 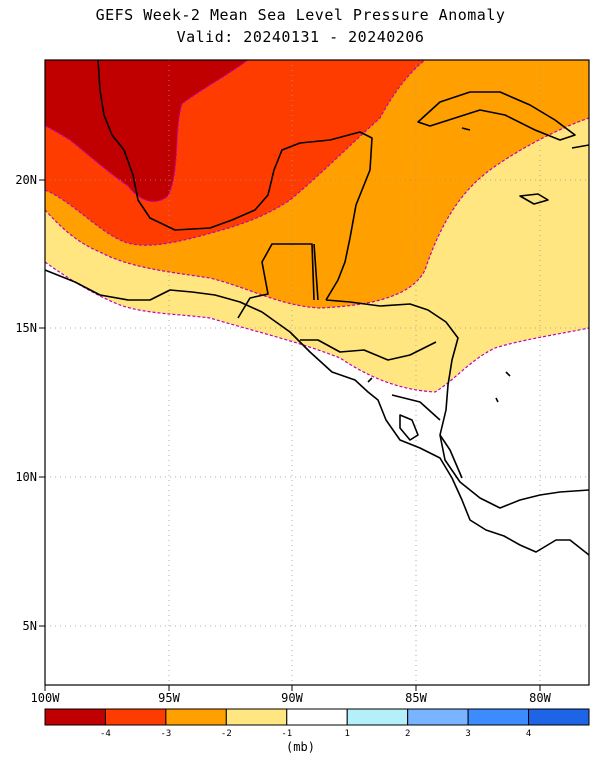 What do you see at coordinates (154, 291) in the screenshot?
I see `mexico-pacific-coast` at bounding box center [154, 291].